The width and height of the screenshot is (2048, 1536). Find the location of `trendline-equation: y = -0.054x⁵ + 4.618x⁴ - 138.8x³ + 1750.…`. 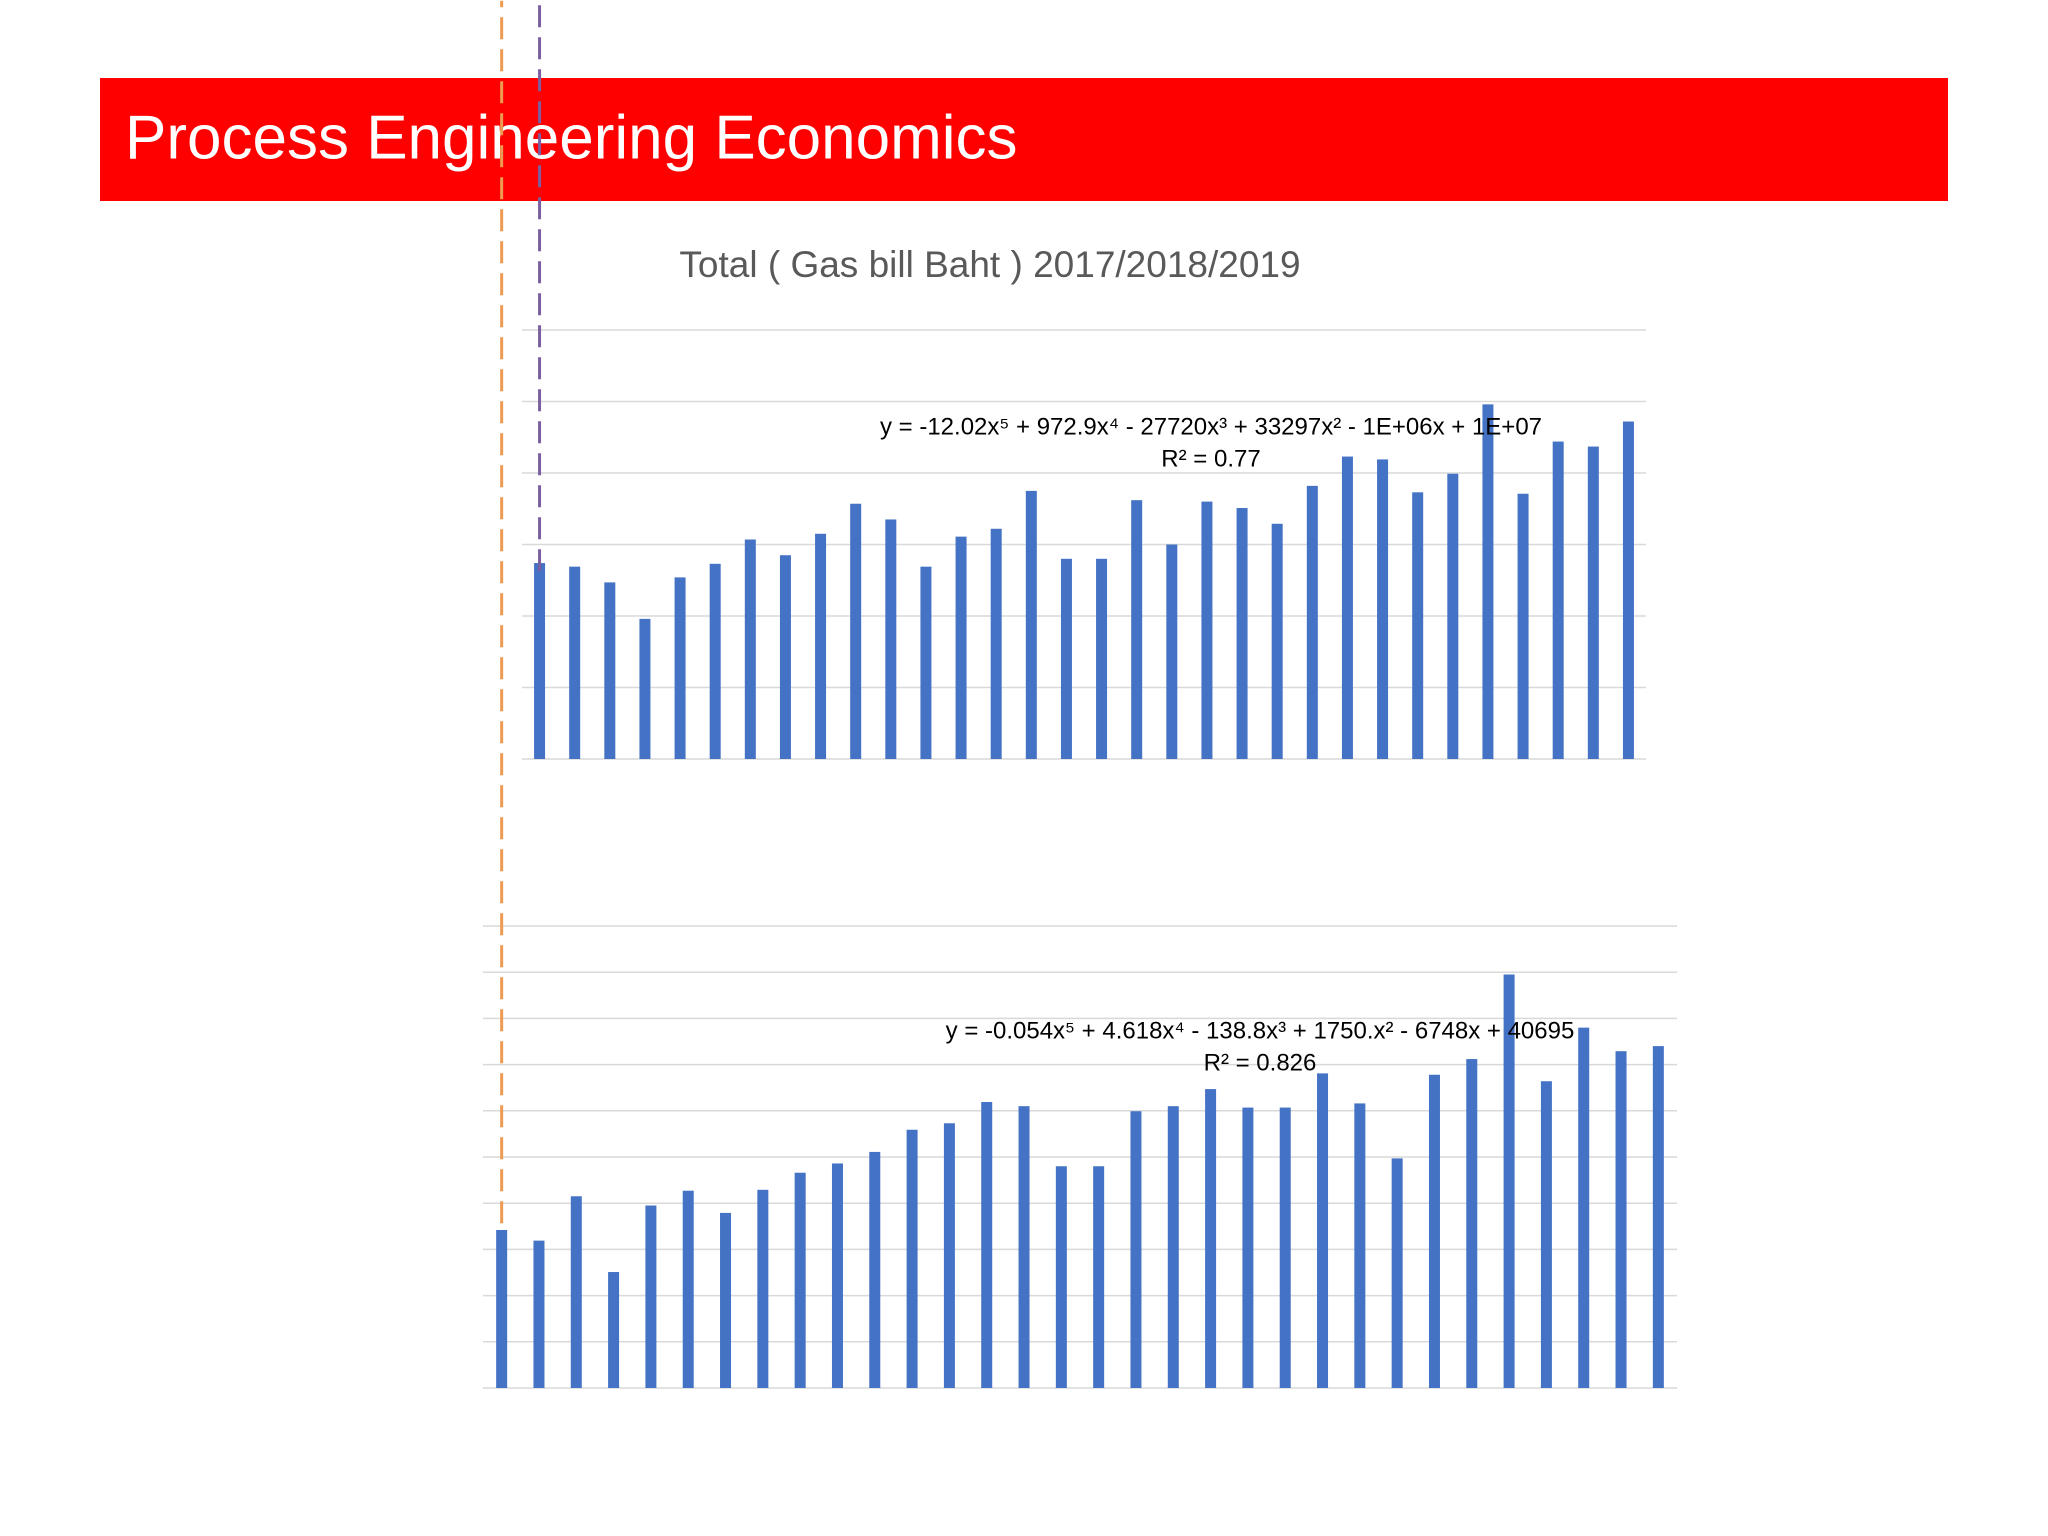

trendline-equation: y = -0.054x⁵ + 4.618x⁴ - 138.8x³ + 1750.… is located at coordinates (1260, 1030).